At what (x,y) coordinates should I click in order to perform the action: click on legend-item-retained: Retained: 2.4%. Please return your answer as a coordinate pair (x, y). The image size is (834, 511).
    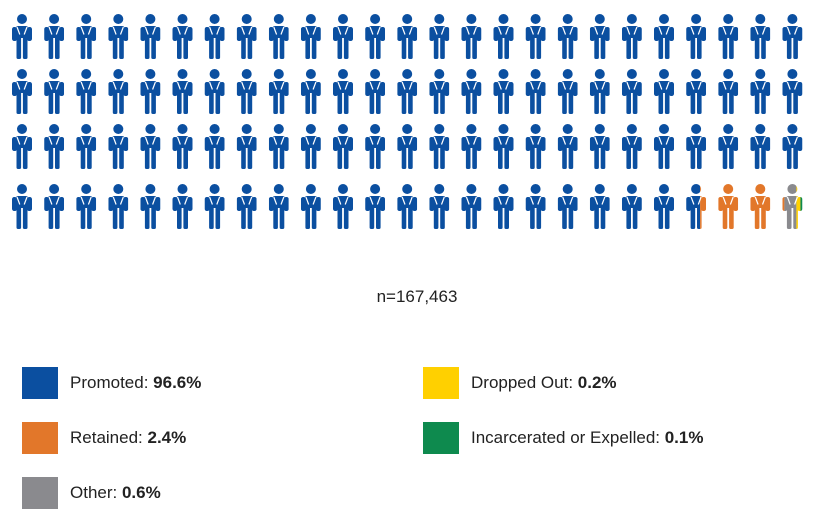
    Looking at the image, I should click on (104, 438).